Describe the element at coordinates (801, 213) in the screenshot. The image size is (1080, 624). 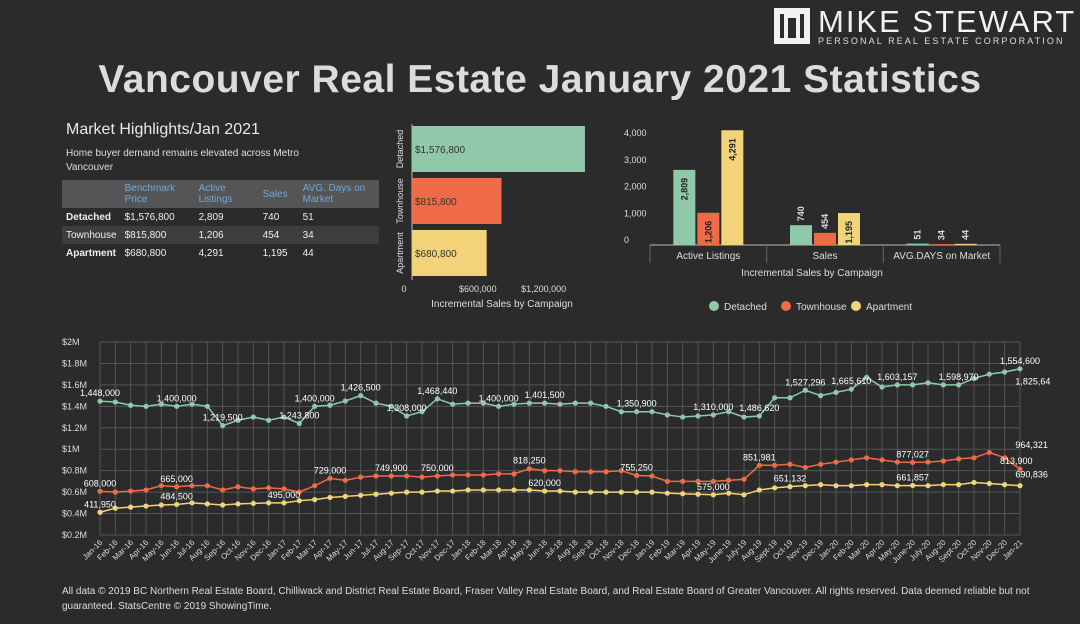
I see `bar-value-label: 740` at that location.